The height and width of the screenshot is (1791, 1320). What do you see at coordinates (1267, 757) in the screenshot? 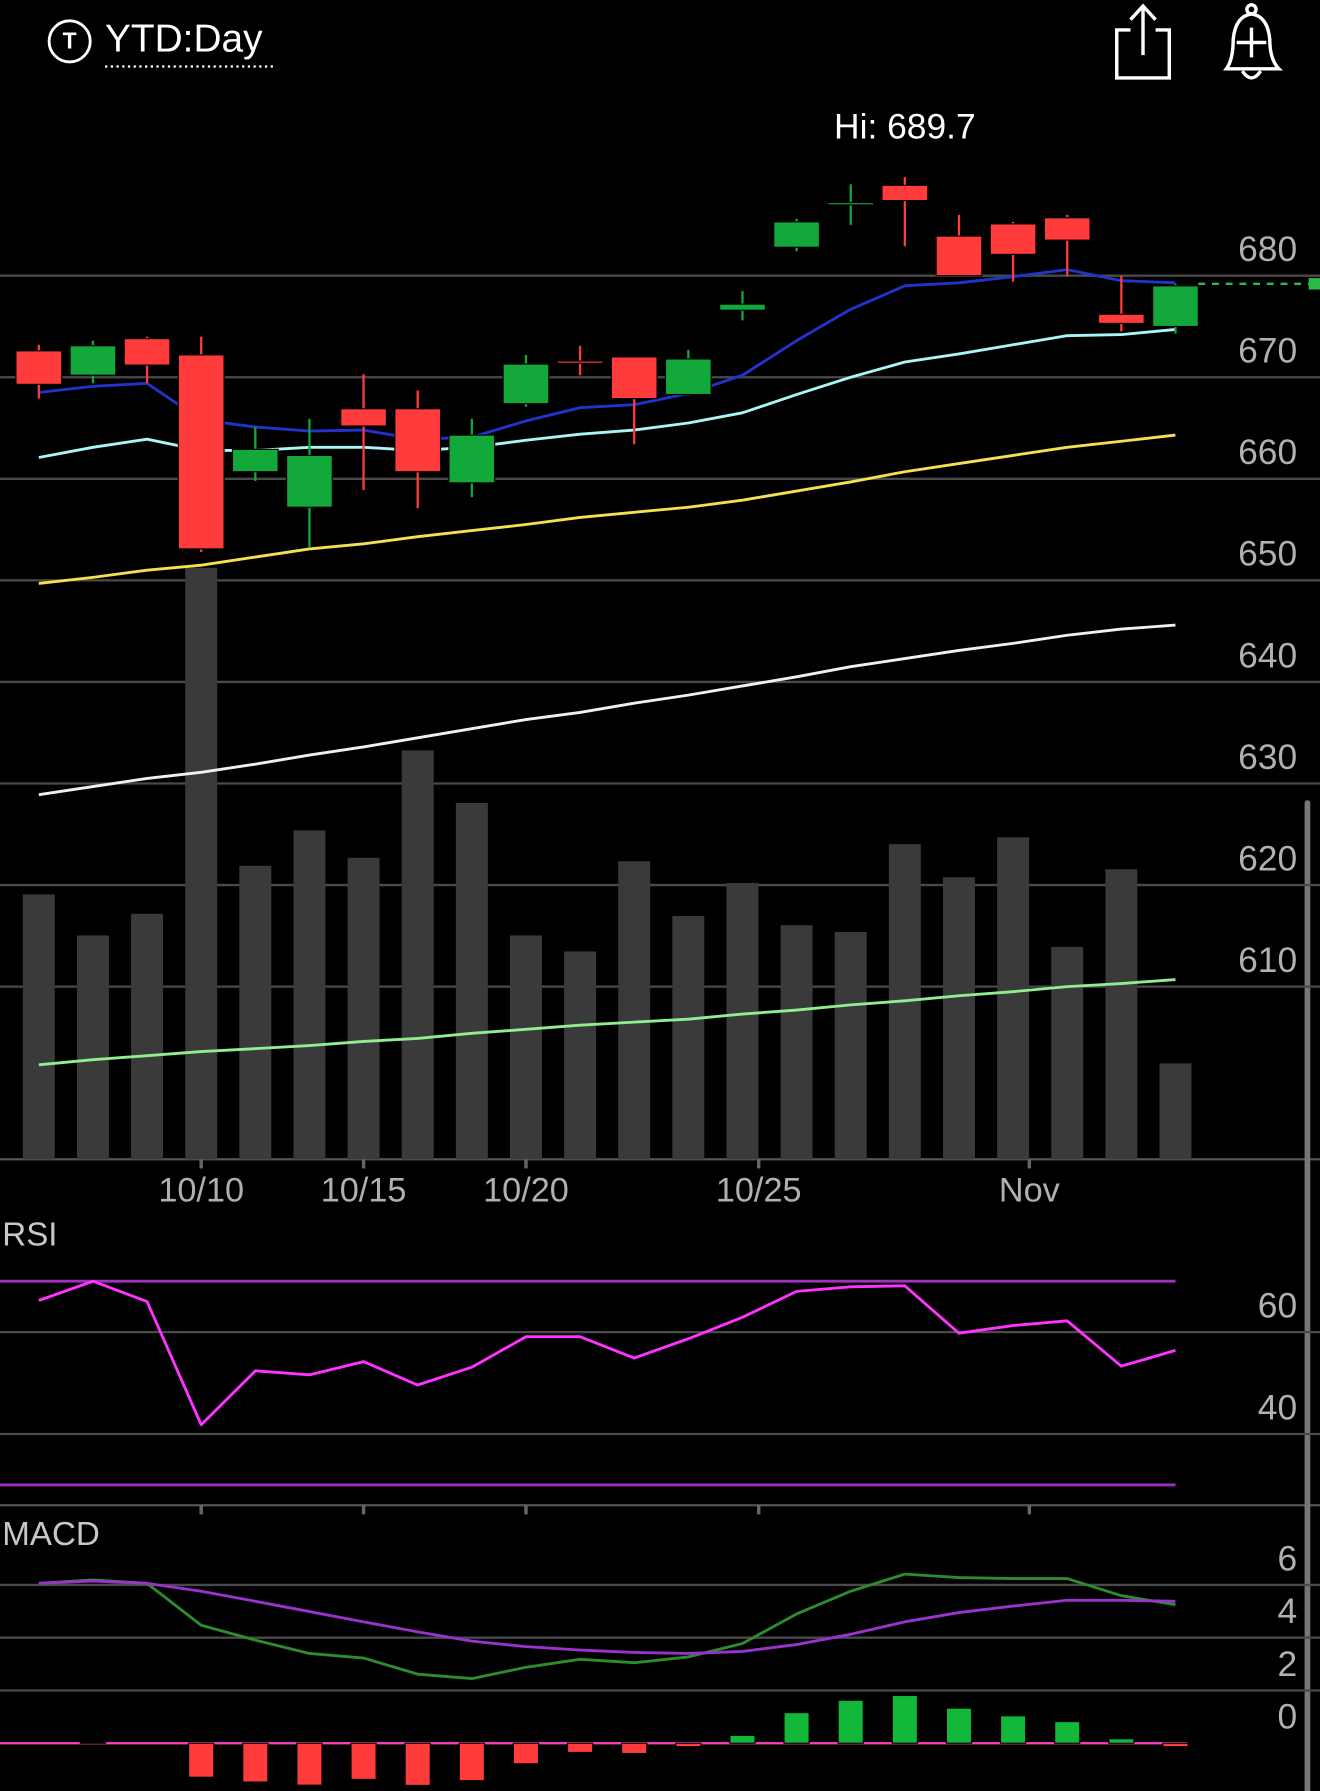
I see `y-tick-label: 630` at bounding box center [1267, 757].